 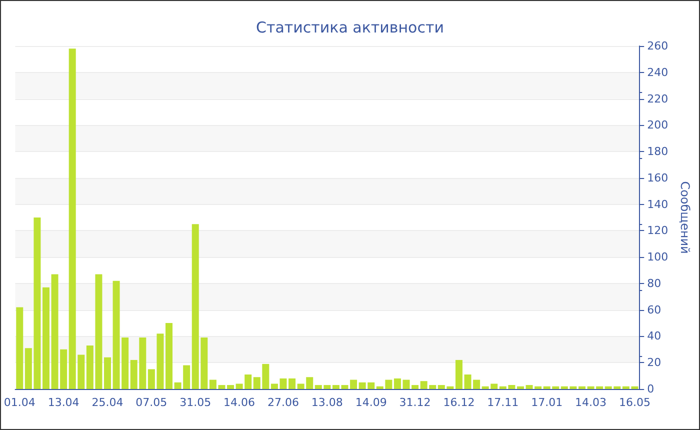 What do you see at coordinates (650, 389) in the screenshot?
I see `y-tick-label: 0` at bounding box center [650, 389].